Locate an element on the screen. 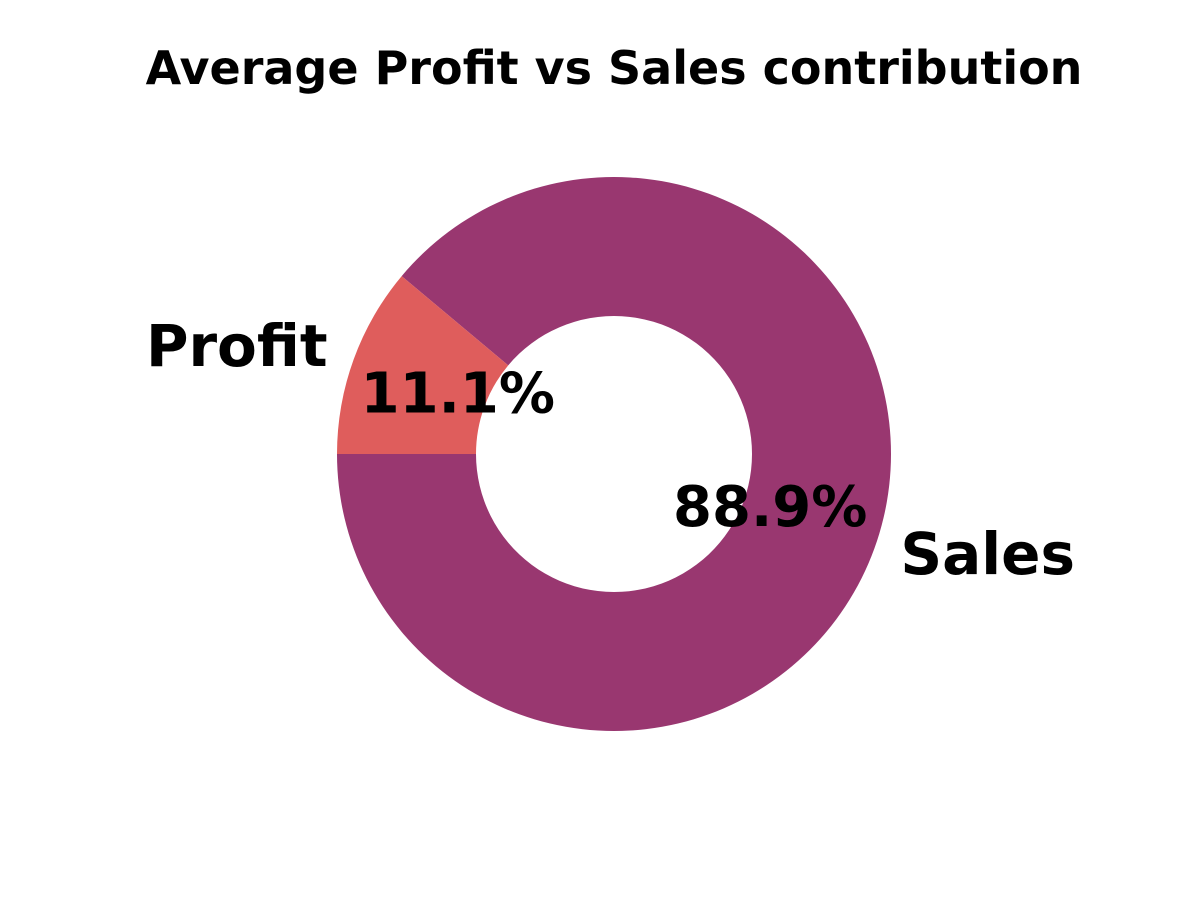 The image size is (1200, 900). pct-label-profit: 11.1% is located at coordinates (458, 393).